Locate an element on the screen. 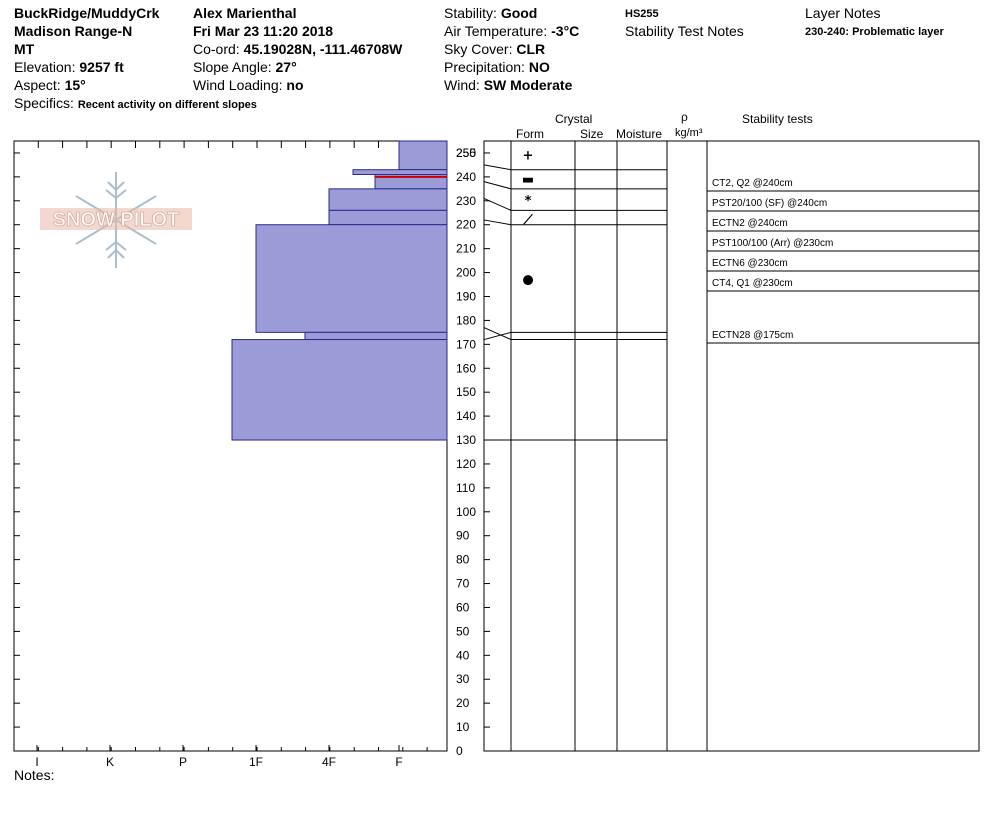 The height and width of the screenshot is (840, 994). depth-tick-label: 90 is located at coordinates (463, 536).